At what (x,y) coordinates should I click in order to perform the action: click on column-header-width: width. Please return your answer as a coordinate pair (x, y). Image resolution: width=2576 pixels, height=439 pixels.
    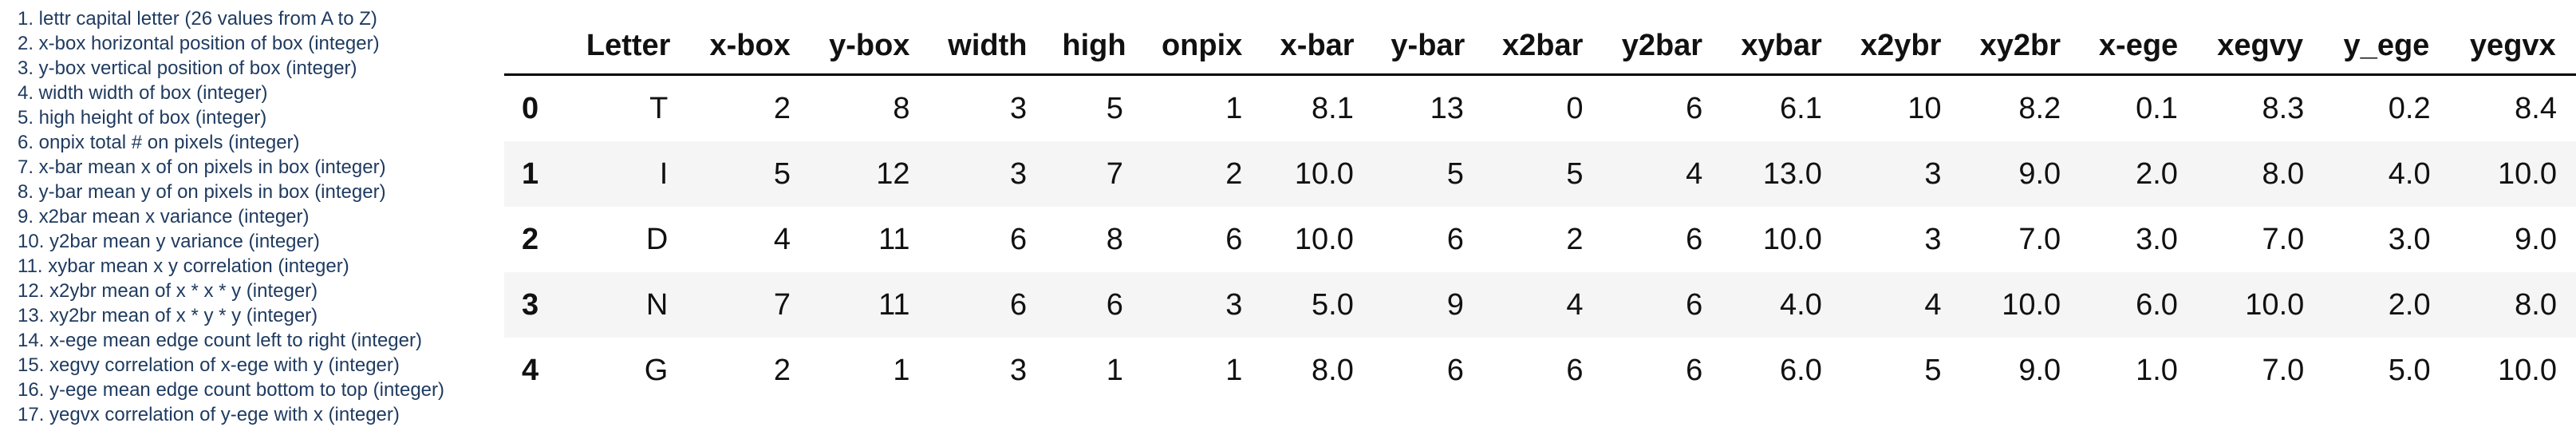
    Looking at the image, I should click on (988, 47).